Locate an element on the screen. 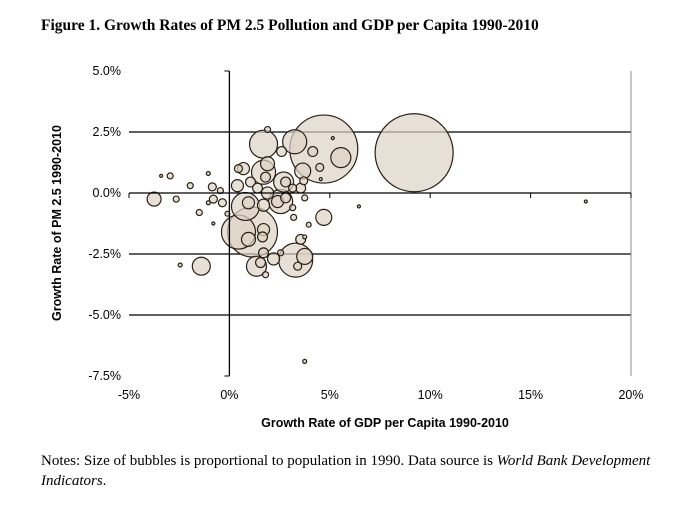 Image resolution: width=686 pixels, height=514 pixels. y-tick-label: -7.5% is located at coordinates (104, 376).